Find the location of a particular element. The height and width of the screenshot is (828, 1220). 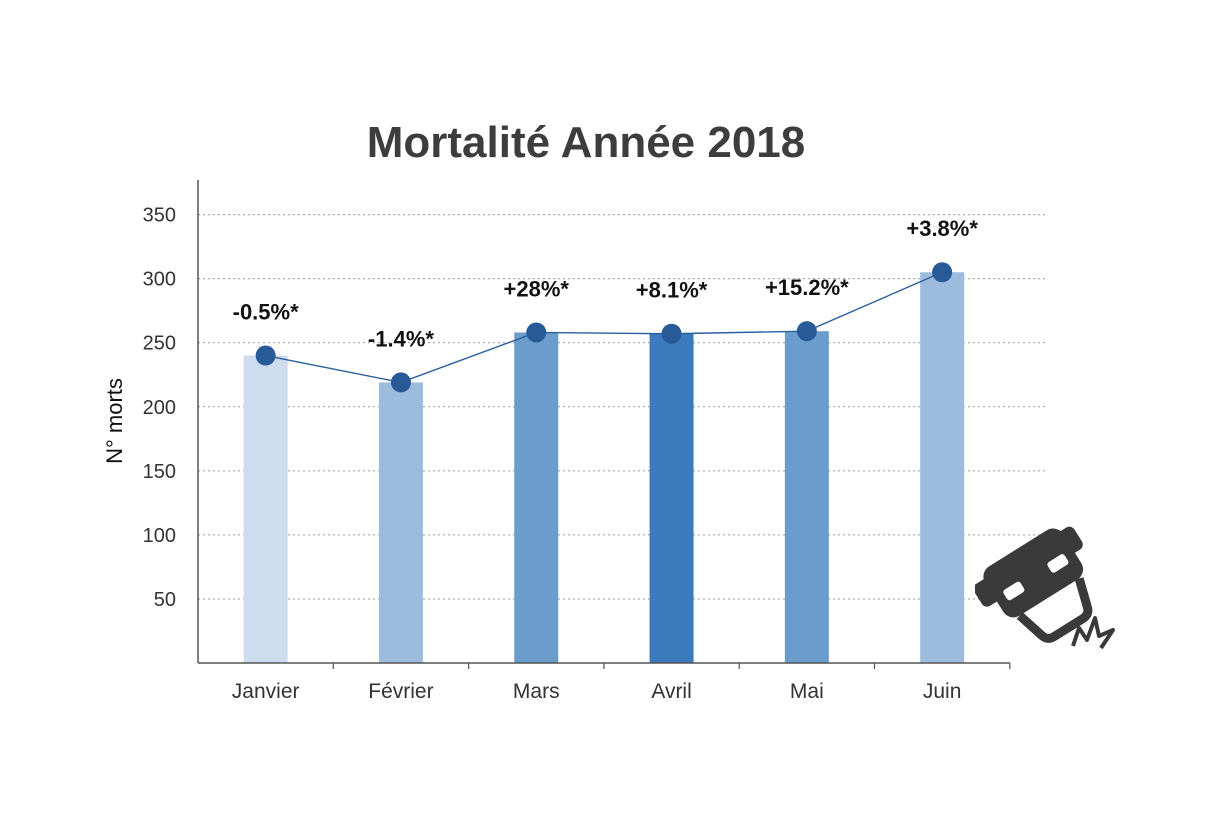

trend-line is located at coordinates (604, 327).